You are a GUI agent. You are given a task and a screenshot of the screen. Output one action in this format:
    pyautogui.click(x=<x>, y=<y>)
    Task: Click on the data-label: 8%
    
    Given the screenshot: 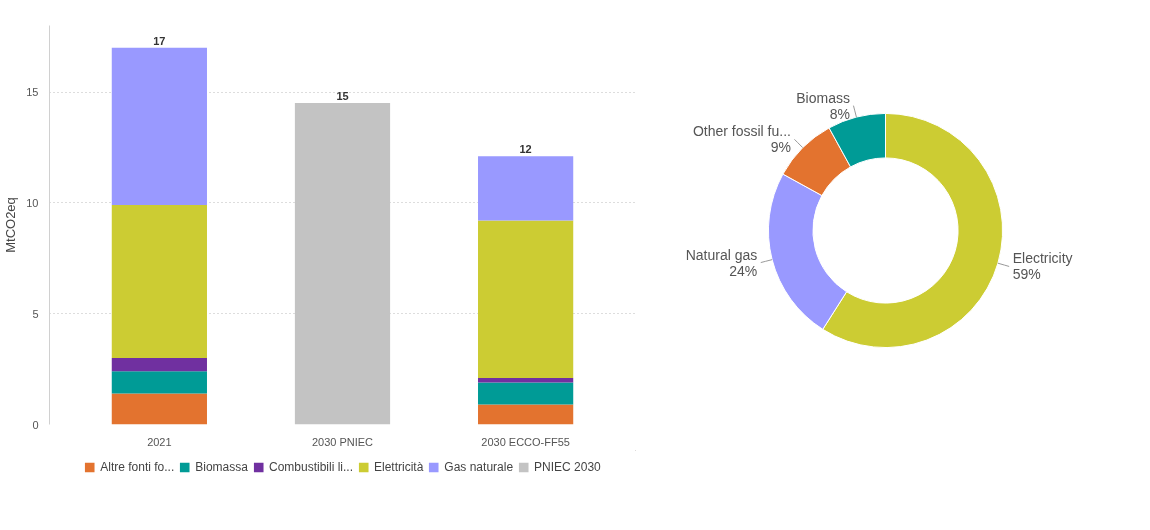 What is the action you would take?
    pyautogui.click(x=839, y=113)
    